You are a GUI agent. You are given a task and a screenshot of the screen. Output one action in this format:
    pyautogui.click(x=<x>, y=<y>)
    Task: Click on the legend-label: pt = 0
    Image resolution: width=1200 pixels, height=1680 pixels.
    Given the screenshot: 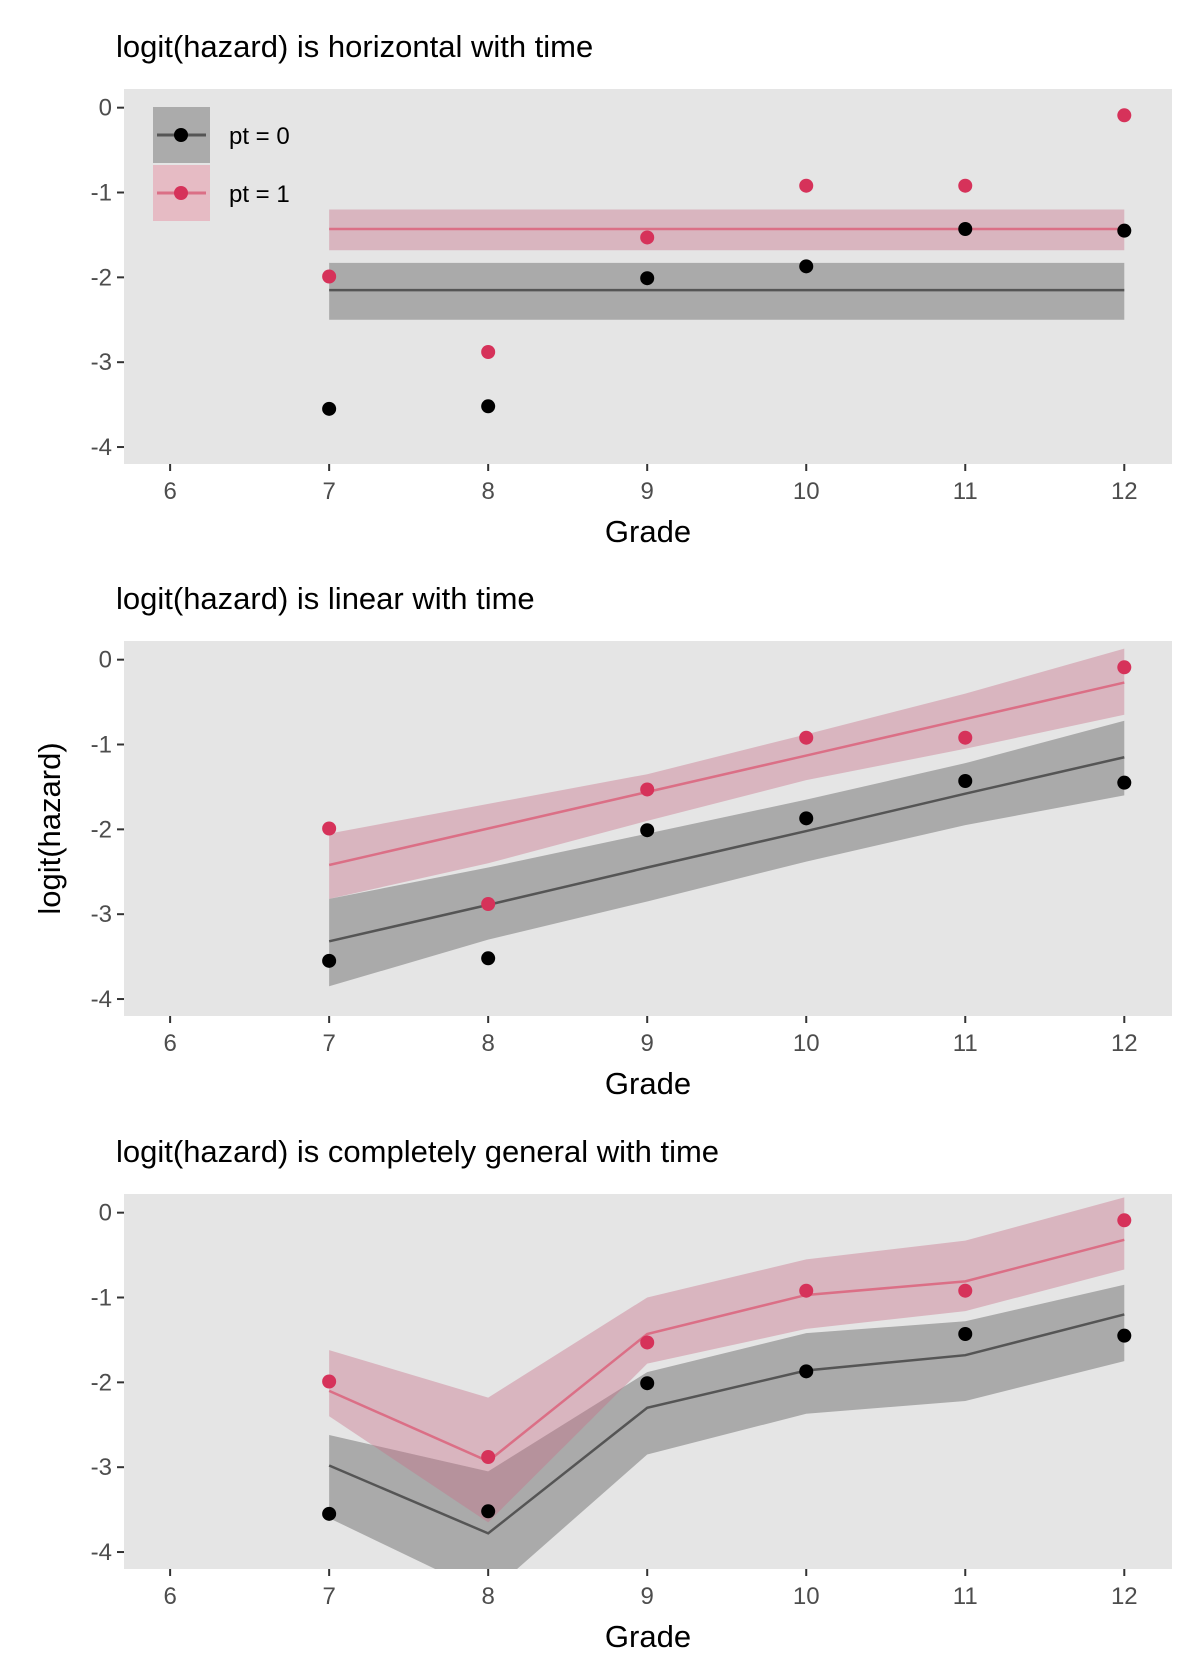 What is the action you would take?
    pyautogui.click(x=259, y=136)
    